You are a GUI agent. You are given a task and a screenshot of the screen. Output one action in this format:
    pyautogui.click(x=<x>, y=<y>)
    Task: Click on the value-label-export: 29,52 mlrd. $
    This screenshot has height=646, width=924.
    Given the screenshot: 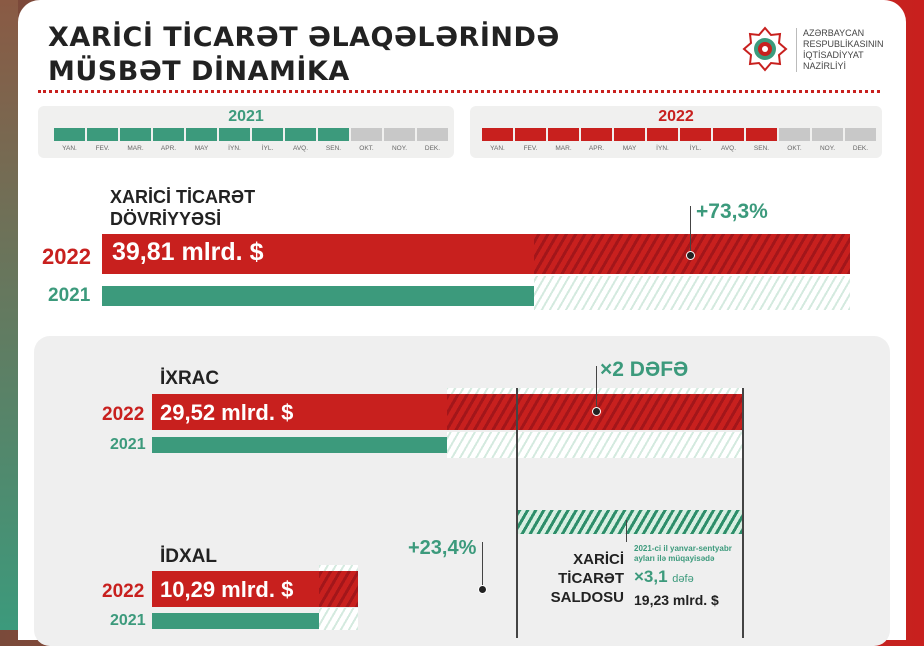 What is the action you would take?
    pyautogui.click(x=227, y=412)
    